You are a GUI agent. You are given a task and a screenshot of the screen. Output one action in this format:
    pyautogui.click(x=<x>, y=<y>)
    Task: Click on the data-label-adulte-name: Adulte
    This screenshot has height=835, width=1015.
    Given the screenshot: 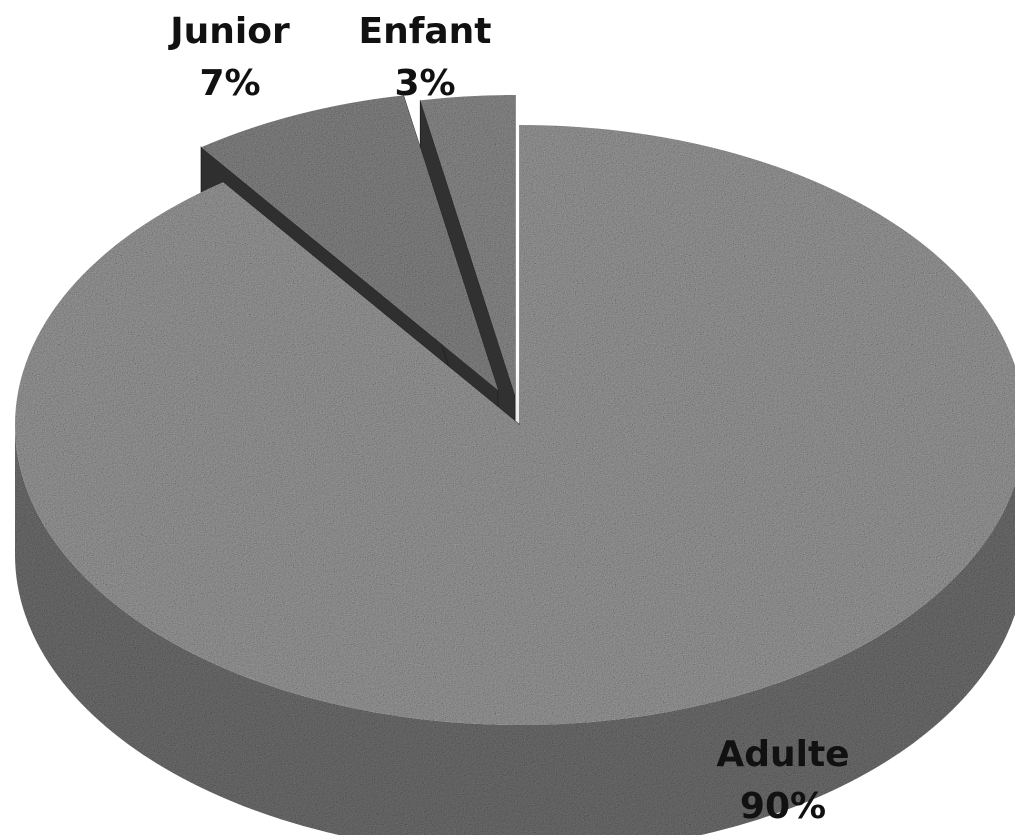 What is the action you would take?
    pyautogui.click(x=782, y=754)
    